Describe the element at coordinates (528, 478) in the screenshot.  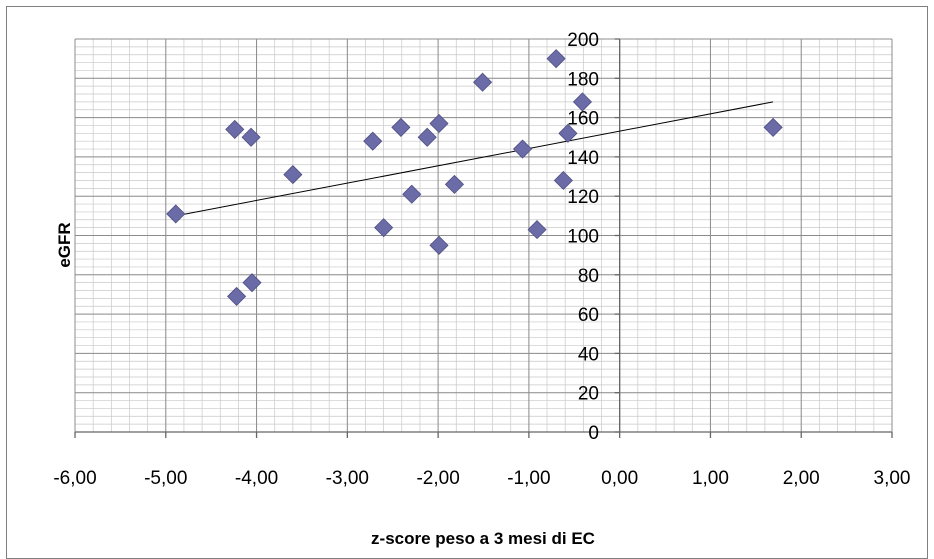
I see `x-tick-label: -1,00` at that location.